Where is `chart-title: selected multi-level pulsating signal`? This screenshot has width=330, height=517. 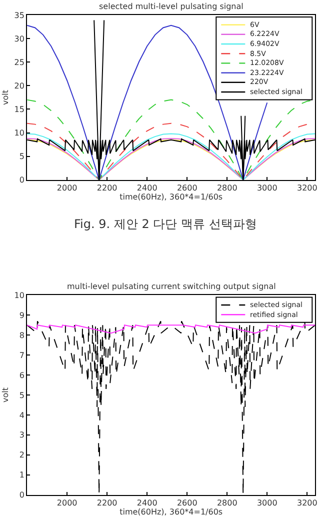 chart-title: selected multi-level pulsating signal is located at coordinates (171, 6).